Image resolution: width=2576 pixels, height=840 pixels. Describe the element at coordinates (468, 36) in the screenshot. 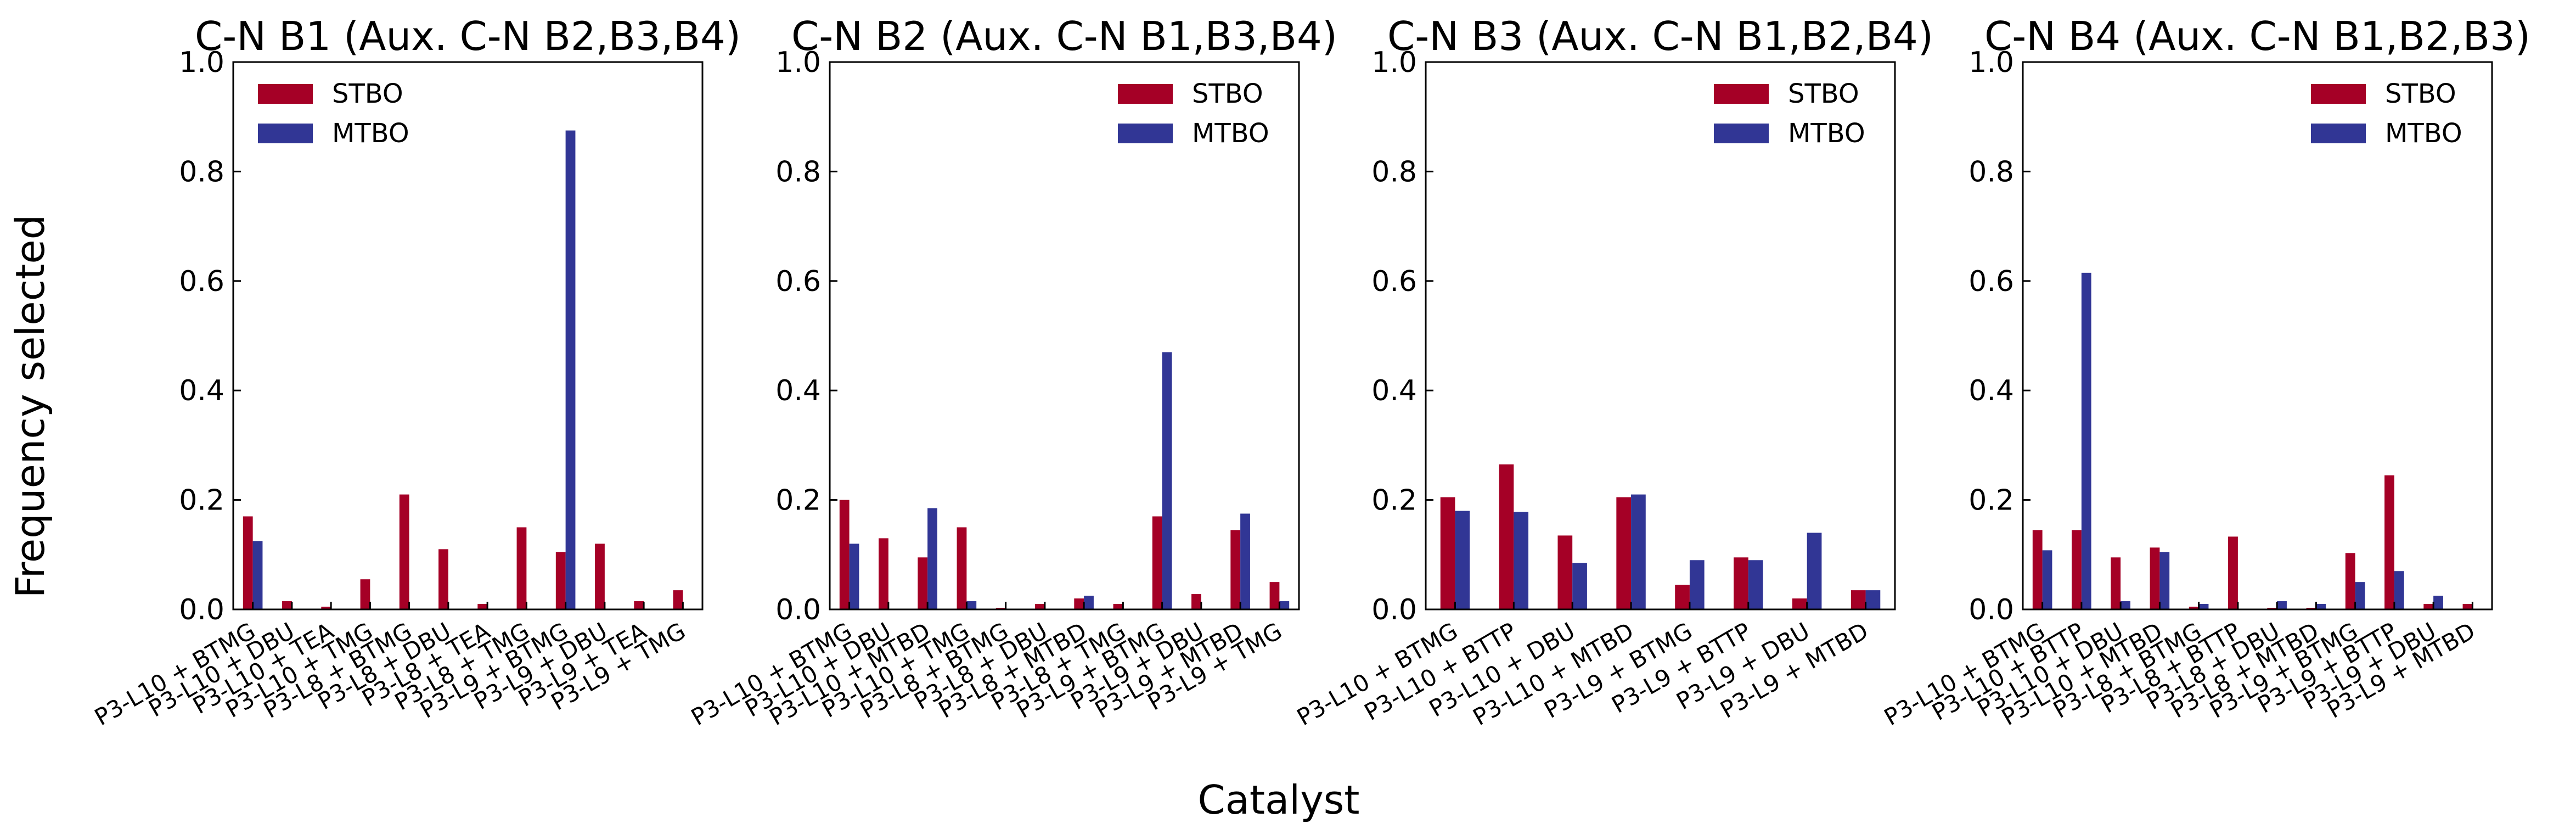

I see `chart-title: C-N B1 (Aux. C-N B2,B3,B4)` at that location.